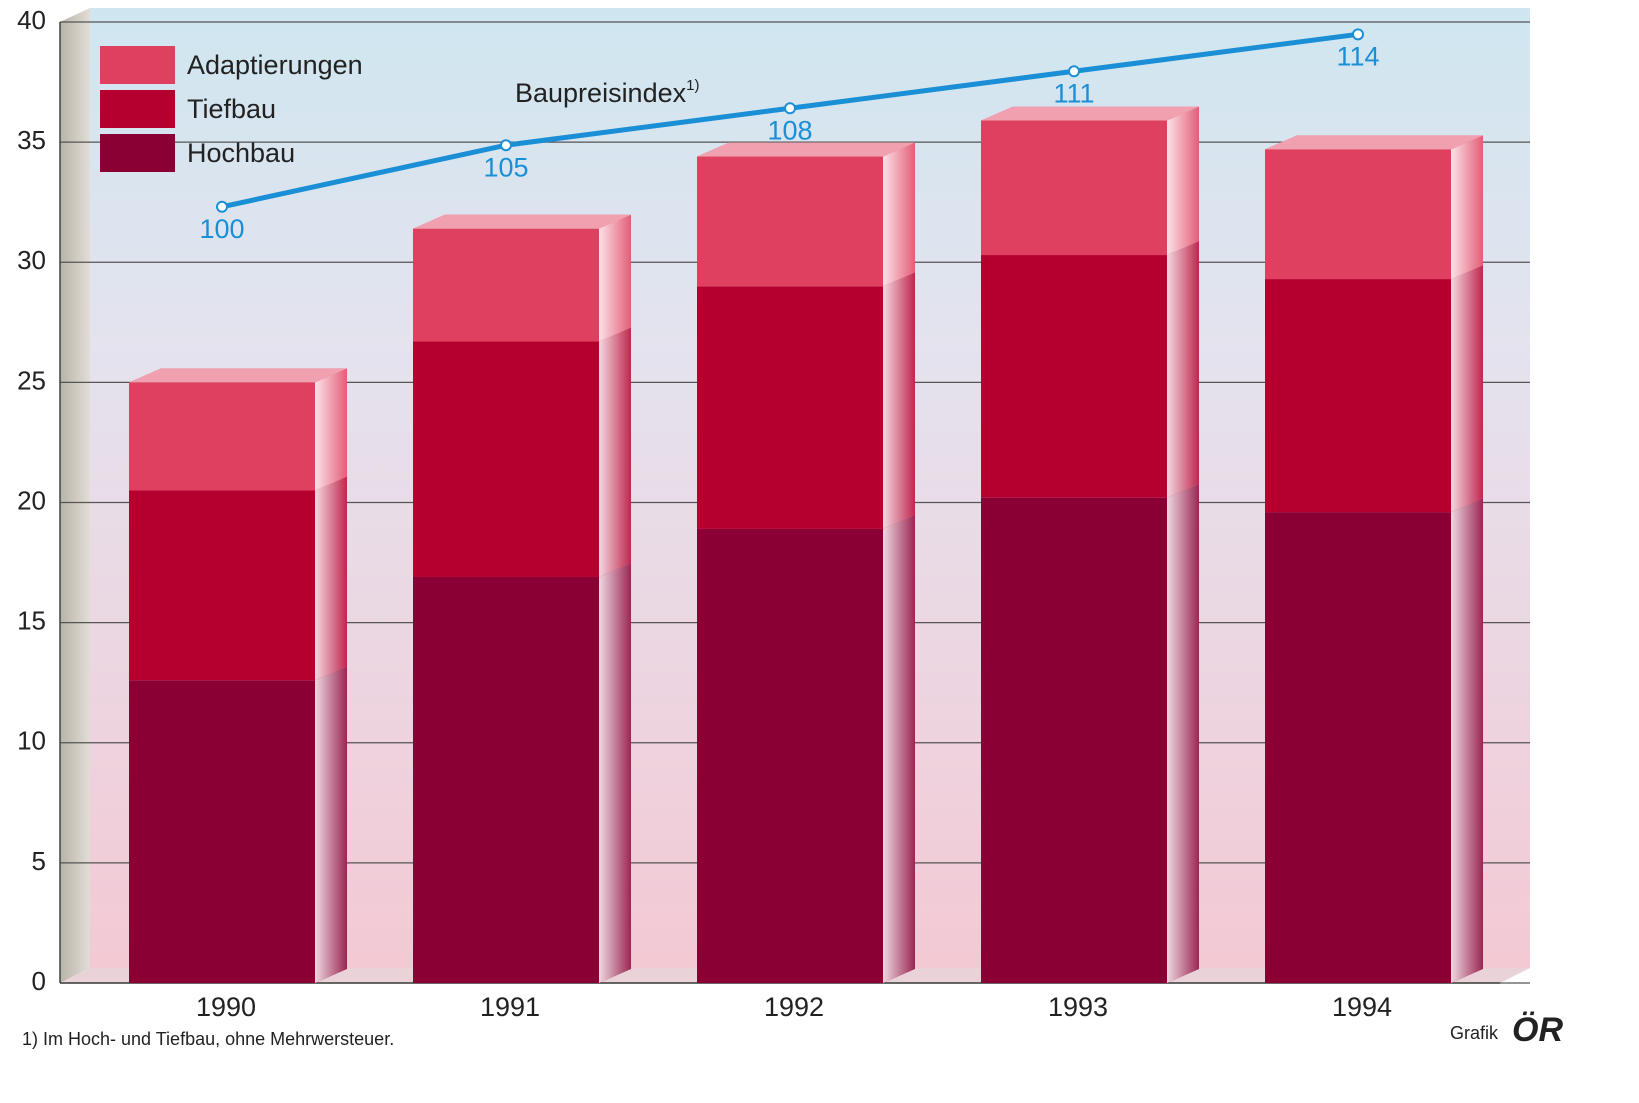  What do you see at coordinates (1357, 56) in the screenshot?
I see `index-label: 114` at bounding box center [1357, 56].